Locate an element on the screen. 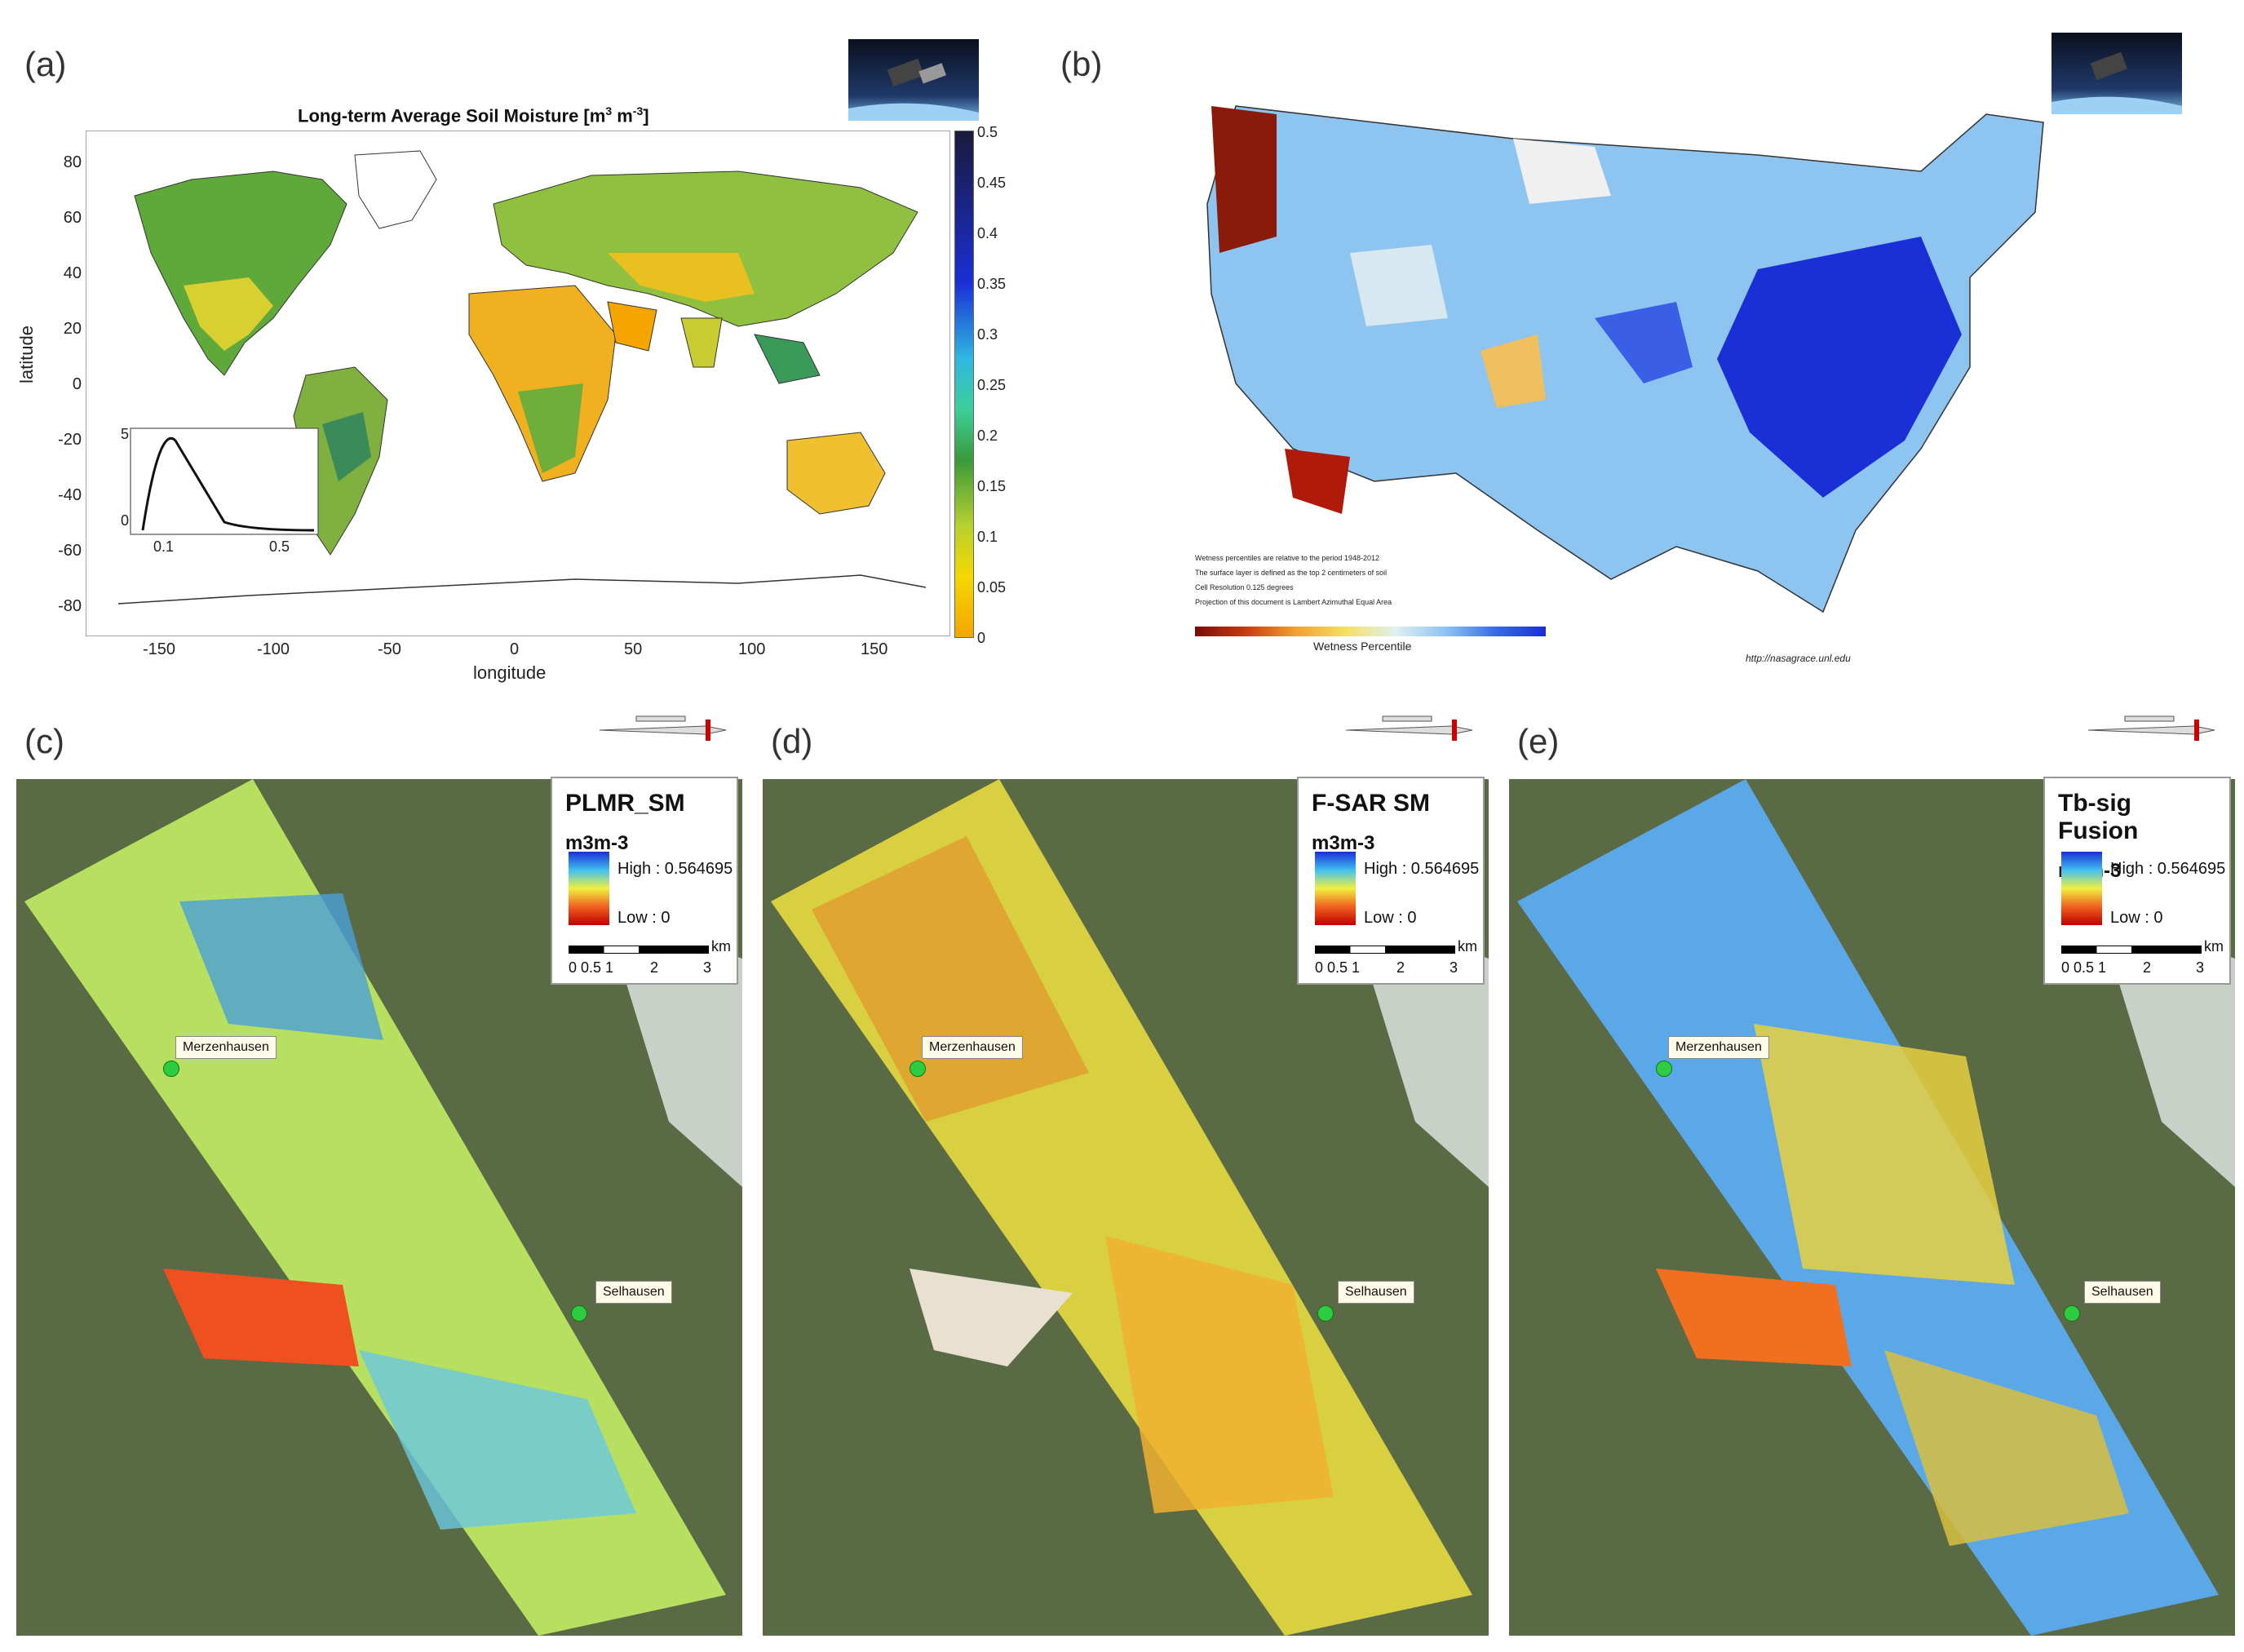 The height and width of the screenshot is (1652, 2244). cbar-tick: 0.45 is located at coordinates (992, 183).